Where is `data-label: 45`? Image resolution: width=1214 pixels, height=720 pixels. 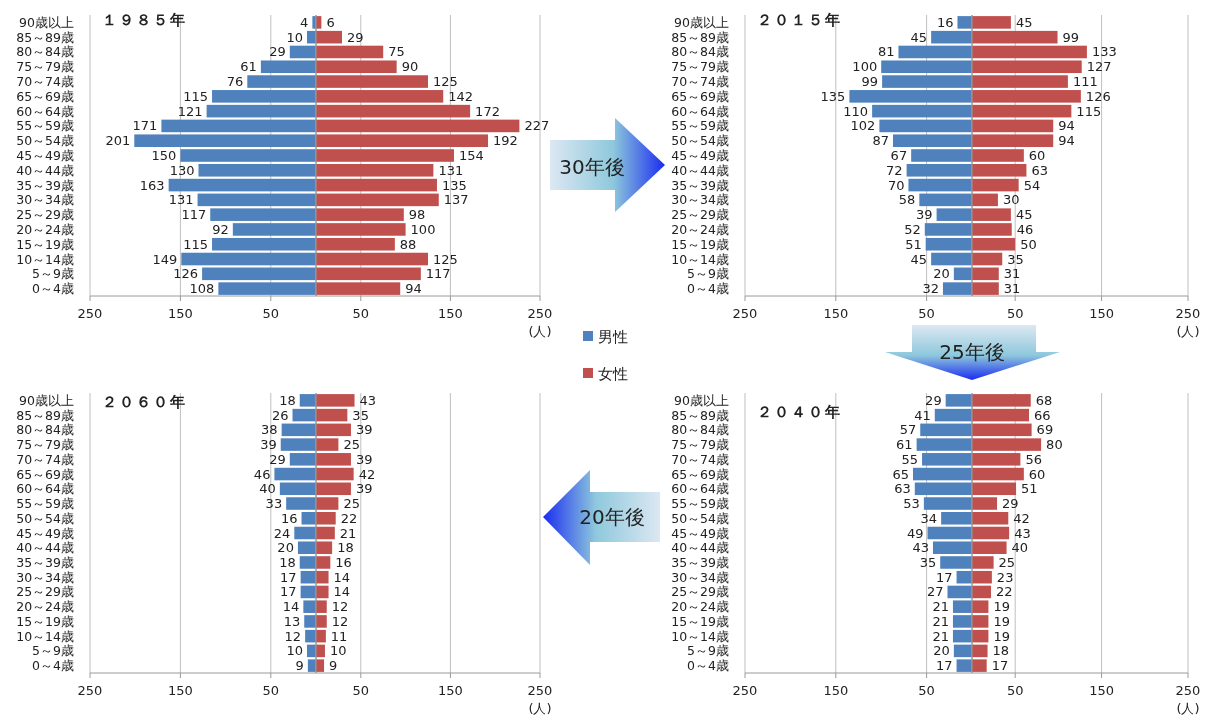 data-label: 45 is located at coordinates (919, 37).